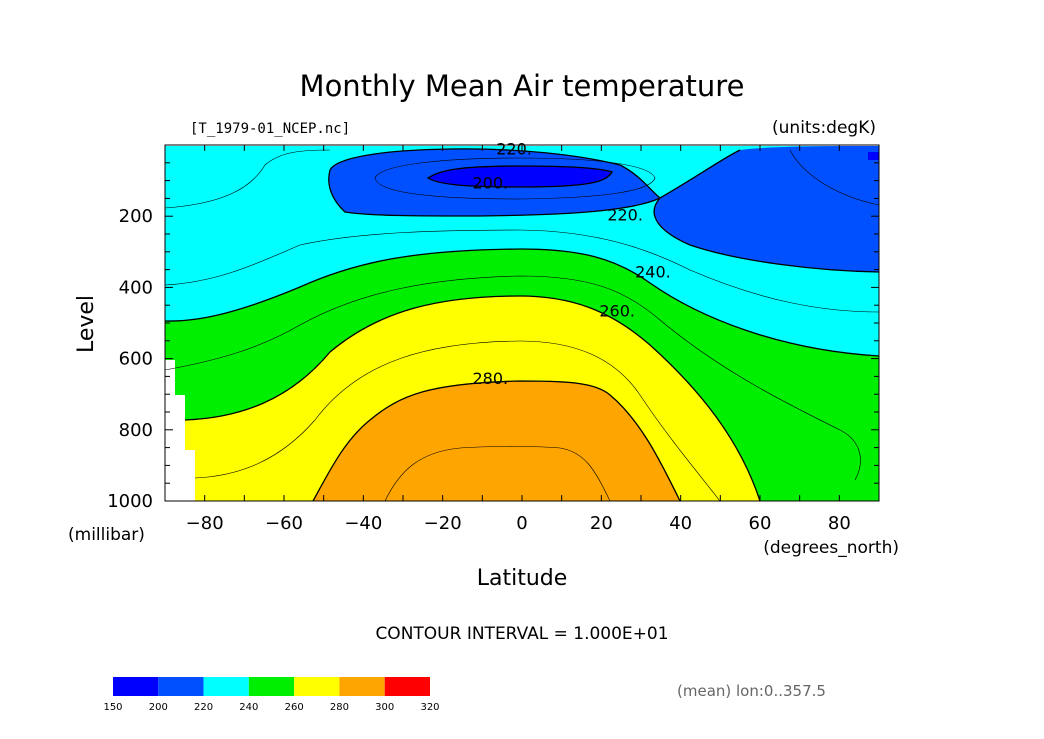 This screenshot has height=739, width=1044. What do you see at coordinates (248, 707) in the screenshot?
I see `colorbar-label: 240` at bounding box center [248, 707].